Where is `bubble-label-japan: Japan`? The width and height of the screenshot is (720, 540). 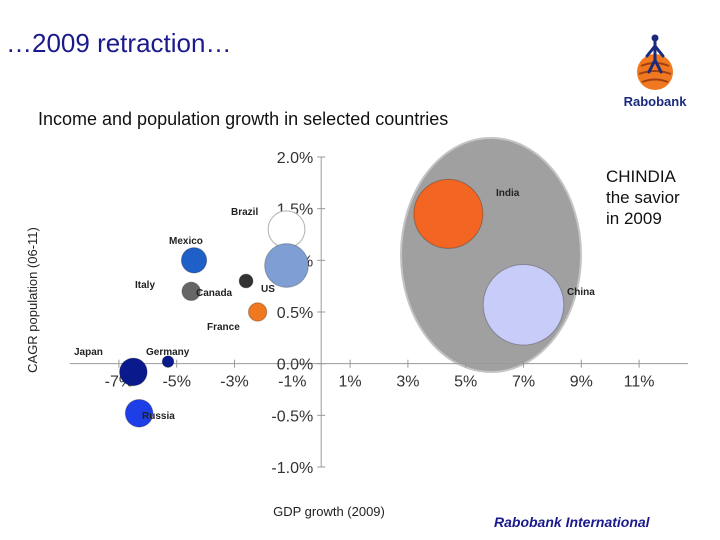 bubble-label-japan: Japan is located at coordinates (88, 352).